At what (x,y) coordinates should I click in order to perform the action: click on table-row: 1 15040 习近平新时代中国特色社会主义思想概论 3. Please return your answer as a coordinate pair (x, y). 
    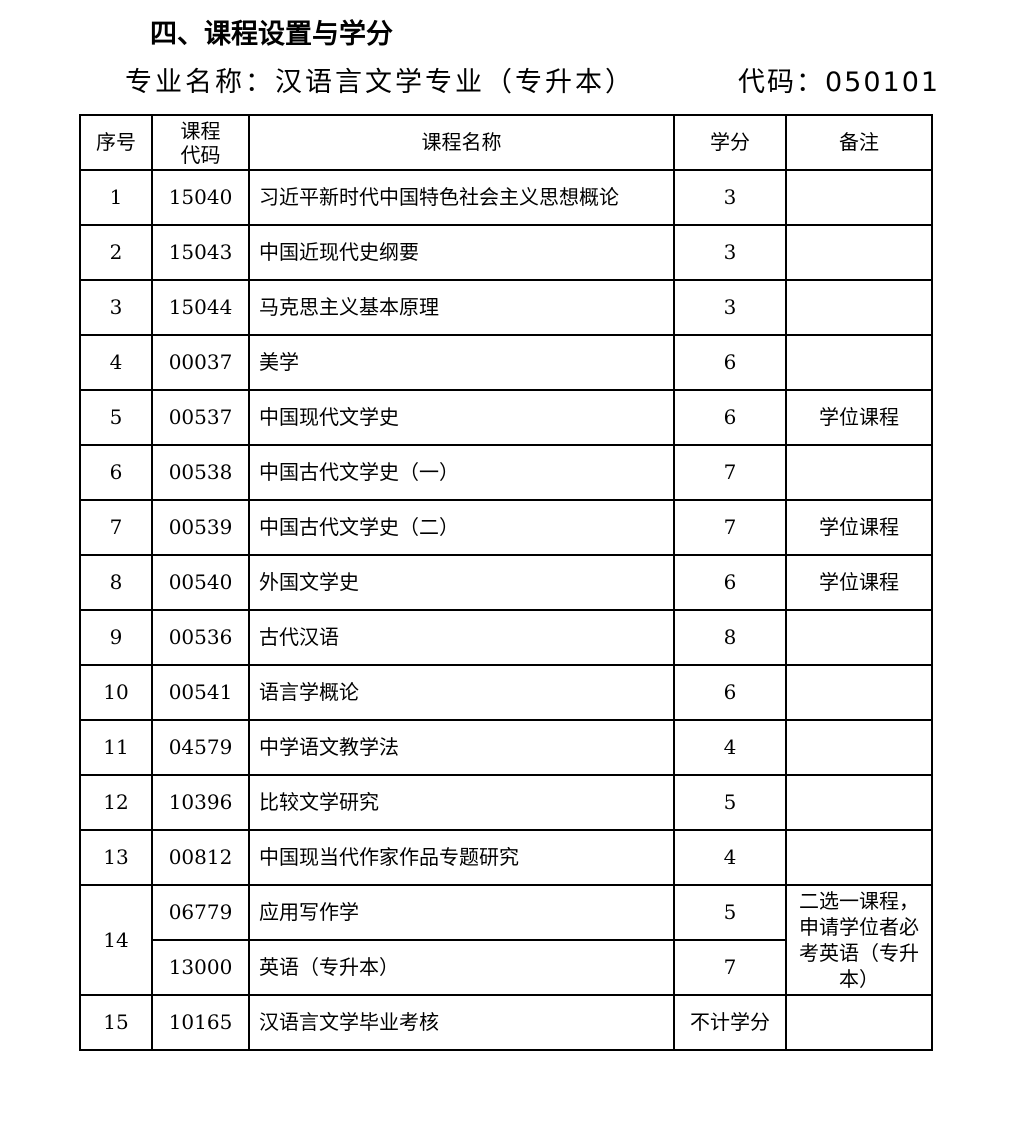
    Looking at the image, I should click on (506, 197).